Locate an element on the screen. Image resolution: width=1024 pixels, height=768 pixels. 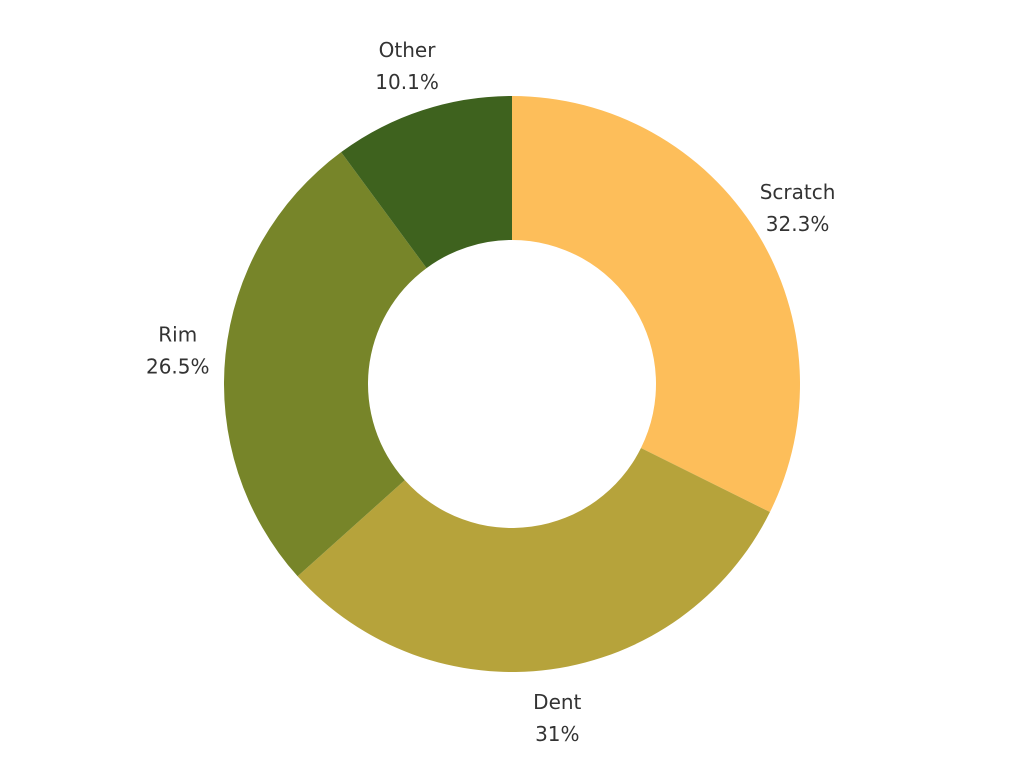
slice-rim is located at coordinates (325, 364).